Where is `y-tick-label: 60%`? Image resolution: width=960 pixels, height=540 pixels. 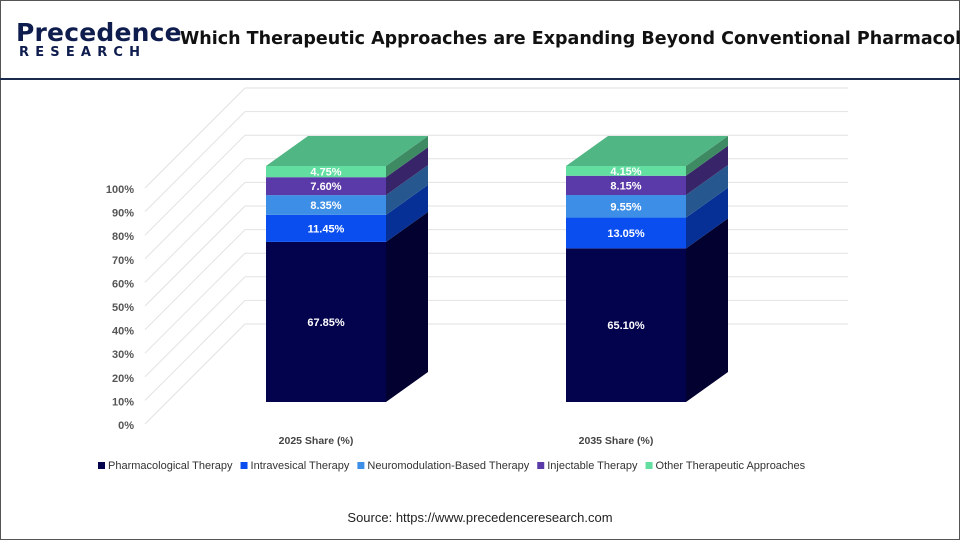
y-tick-label: 60% is located at coordinates (123, 284).